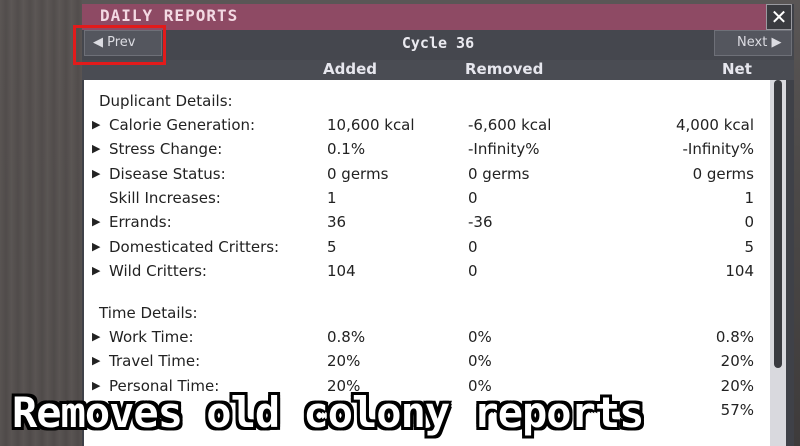  What do you see at coordinates (734, 337) in the screenshot?
I see `row-net-value: 0.8%` at bounding box center [734, 337].